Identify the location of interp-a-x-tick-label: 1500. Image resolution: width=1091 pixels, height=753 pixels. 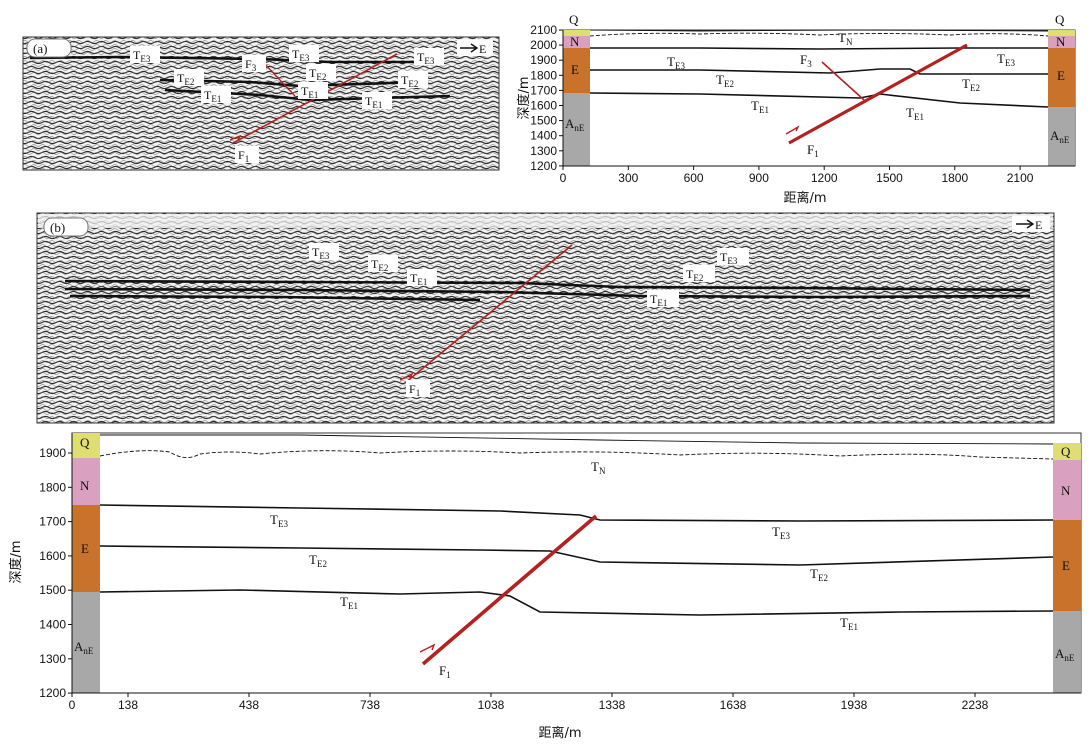
(889, 178).